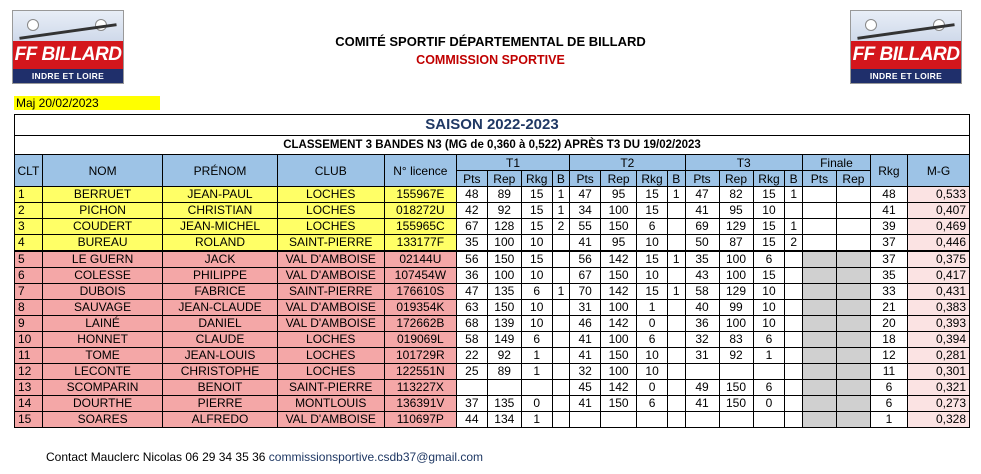 Image resolution: width=981 pixels, height=474 pixels. I want to click on cell-prenom: FABRICE, so click(220, 291).